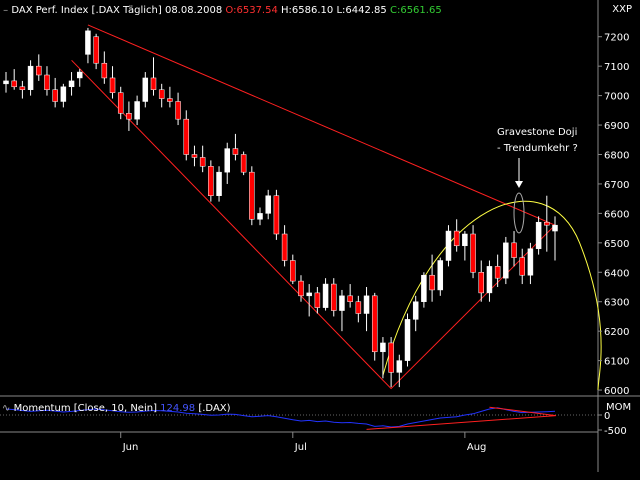  I want to click on annotation-arrowhead, so click(519, 184).